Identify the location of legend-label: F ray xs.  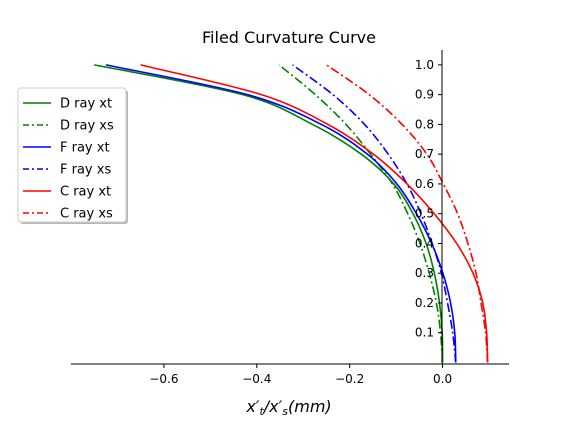
(85, 170).